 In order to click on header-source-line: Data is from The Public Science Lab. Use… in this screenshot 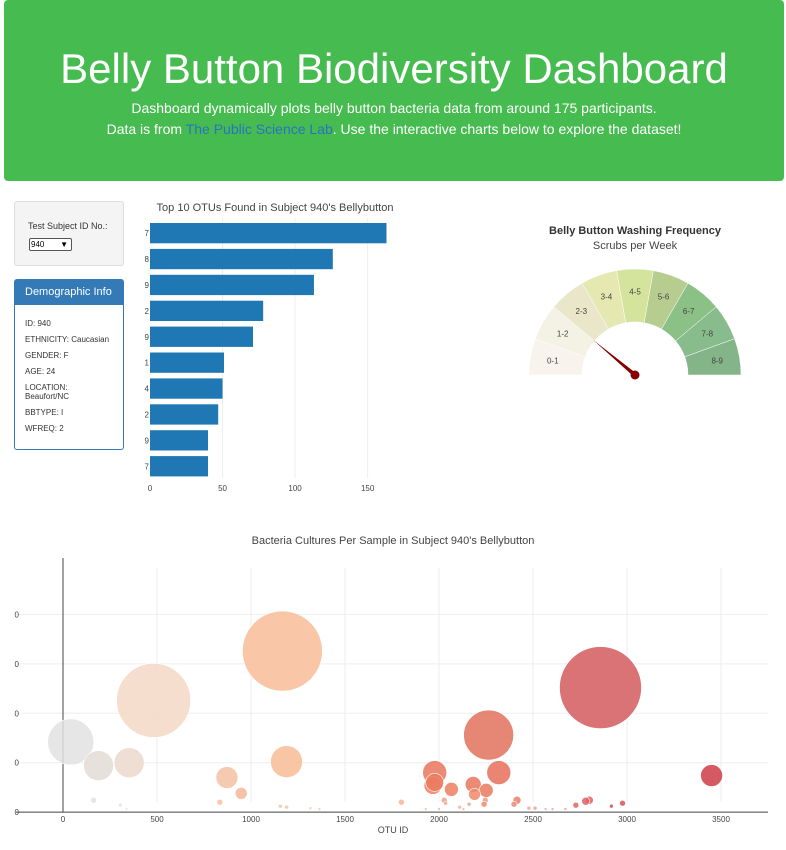, I will do `click(394, 129)`.